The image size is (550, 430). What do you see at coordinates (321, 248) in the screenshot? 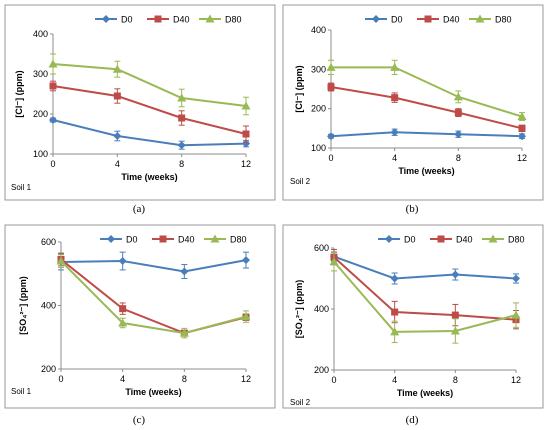
I see `y-tick-label: 600` at bounding box center [321, 248].